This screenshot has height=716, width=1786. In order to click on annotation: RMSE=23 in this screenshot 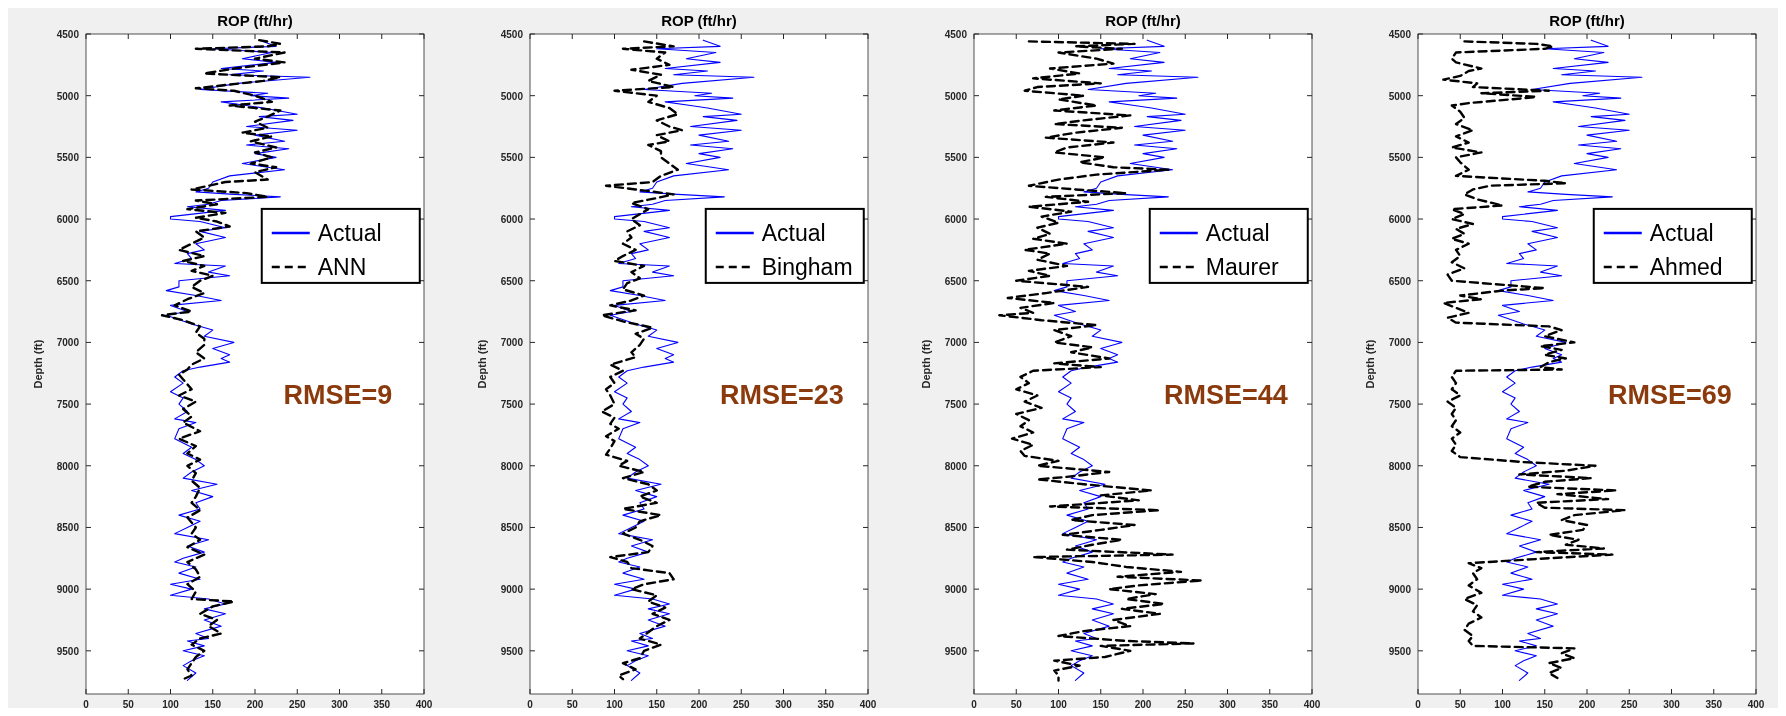, I will do `click(781, 394)`.